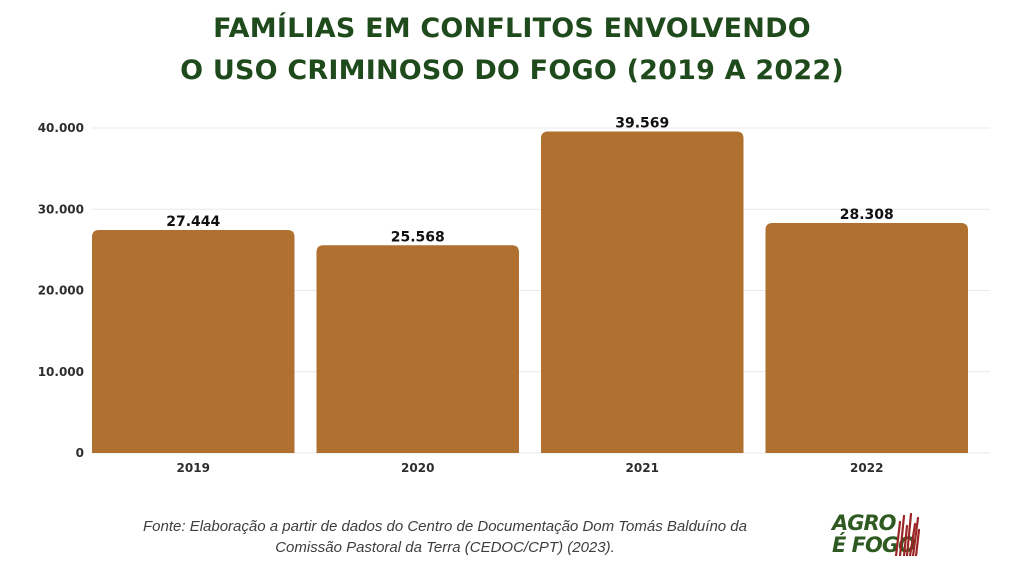 The image size is (1024, 576). What do you see at coordinates (864, 523) in the screenshot?
I see `logo-line-1: AGRO` at bounding box center [864, 523].